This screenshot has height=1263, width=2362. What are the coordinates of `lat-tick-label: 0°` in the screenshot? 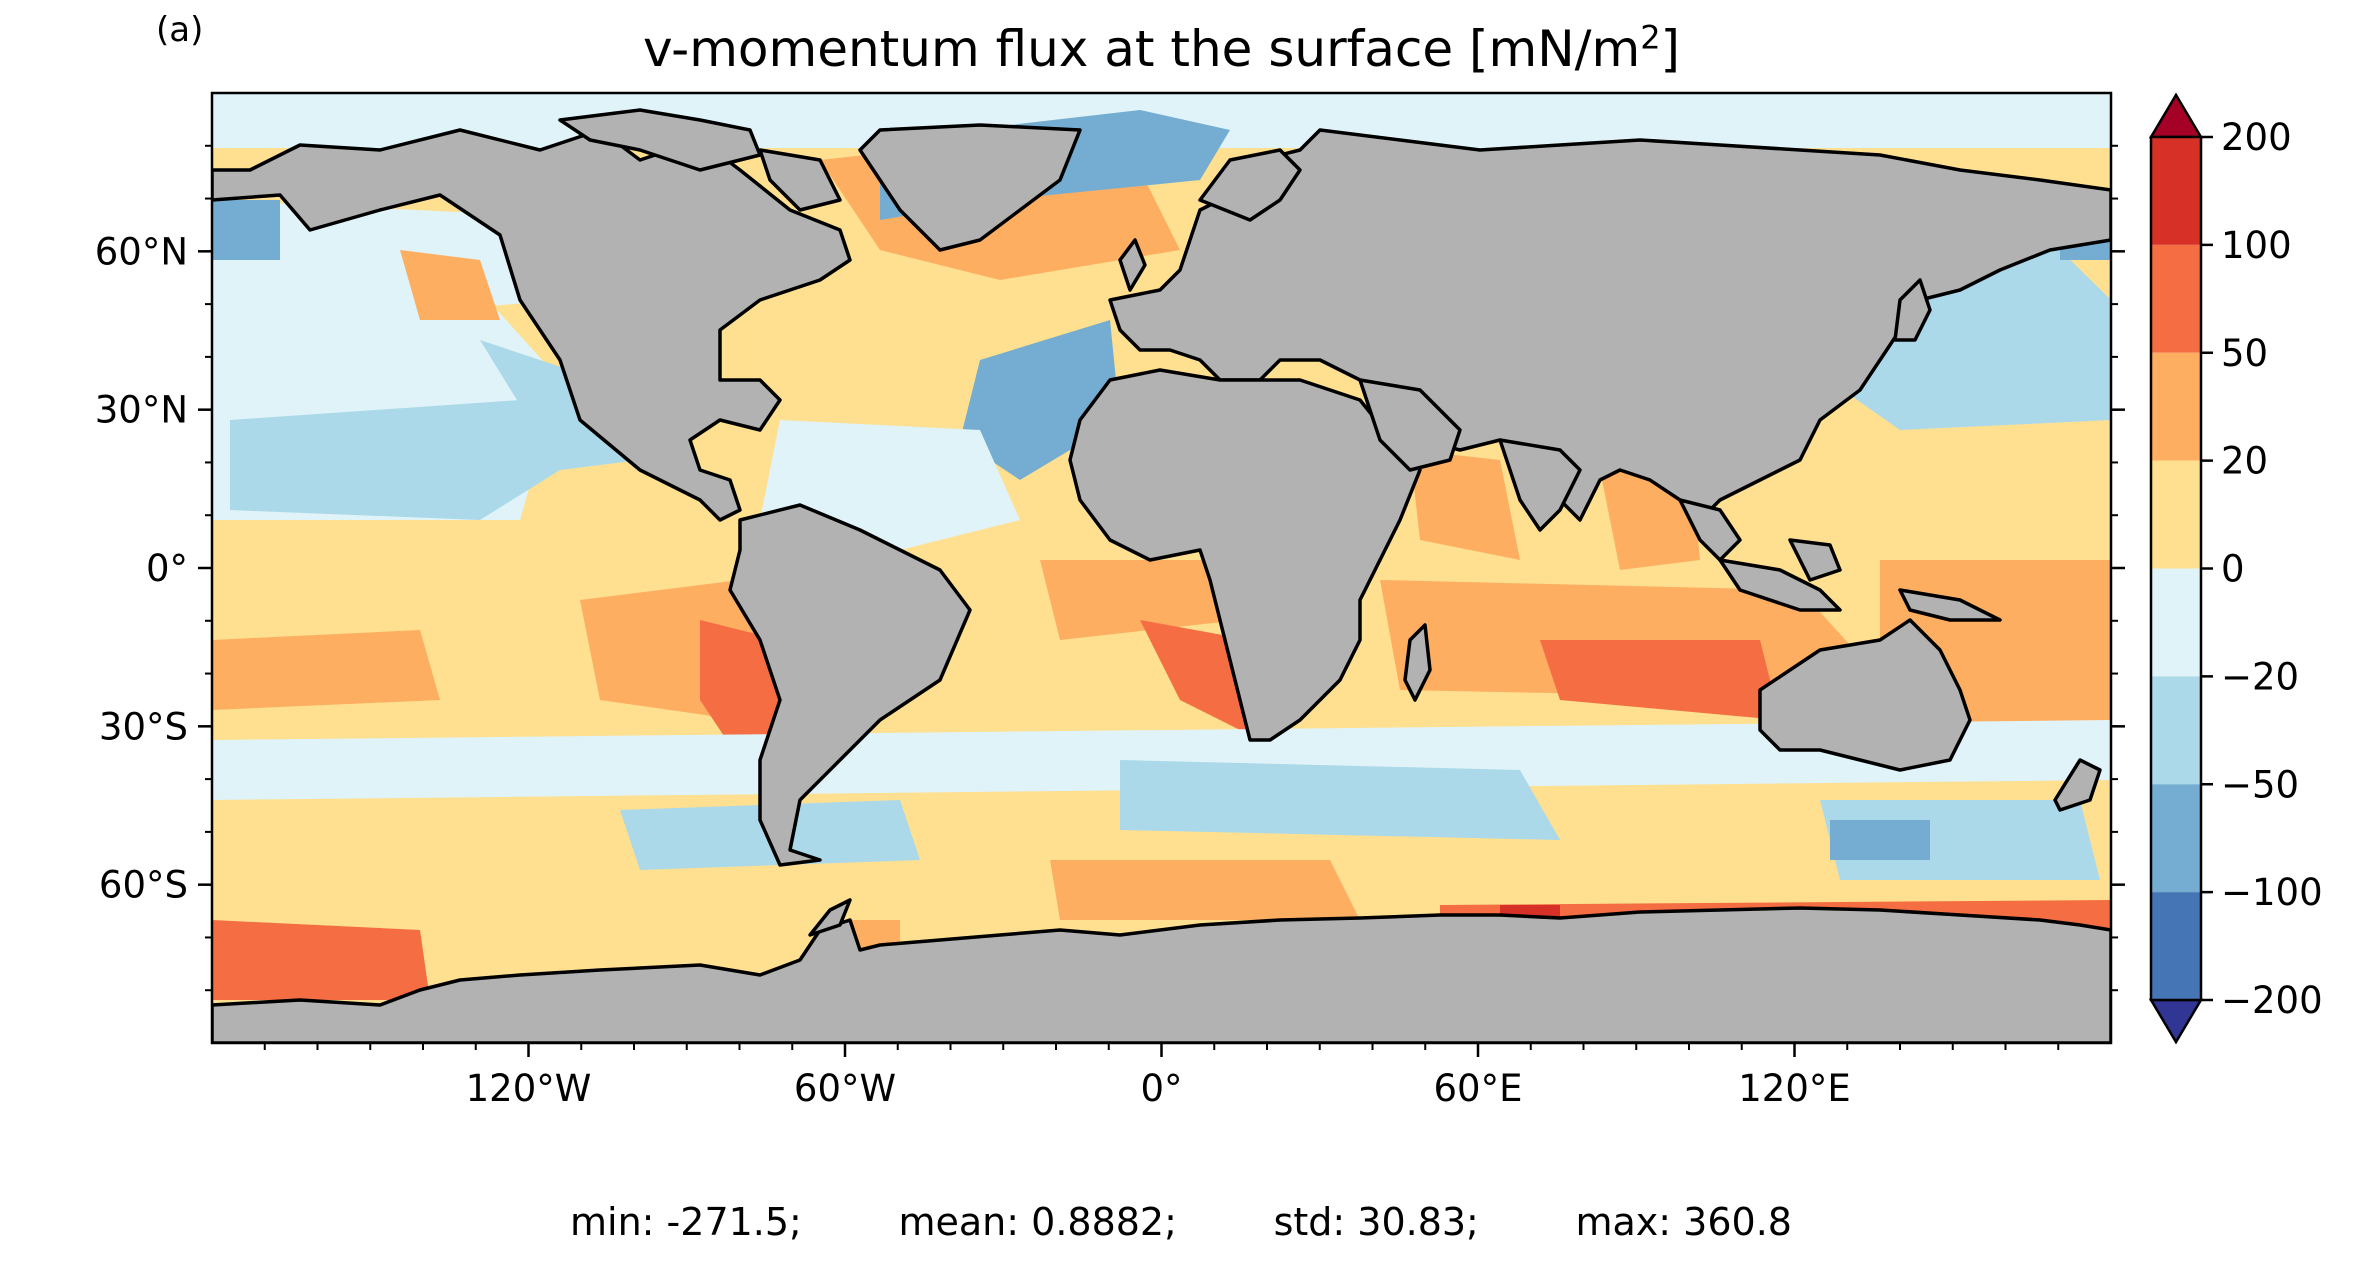 It's located at (167, 568).